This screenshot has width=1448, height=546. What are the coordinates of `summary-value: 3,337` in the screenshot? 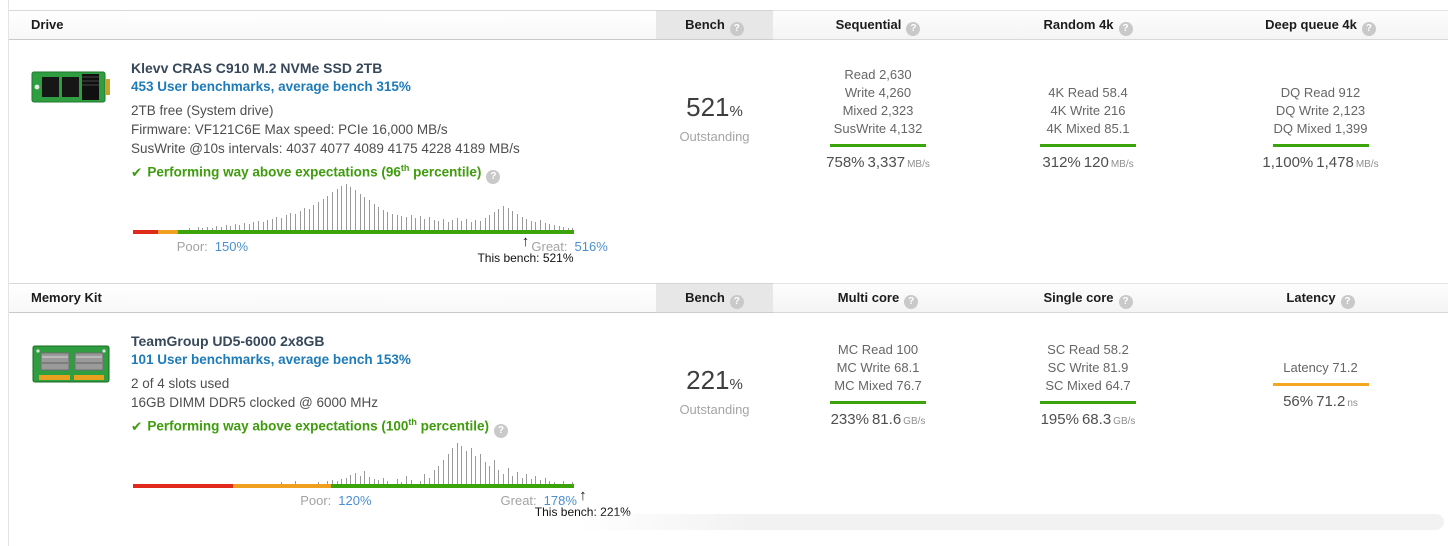 It's located at (886, 162).